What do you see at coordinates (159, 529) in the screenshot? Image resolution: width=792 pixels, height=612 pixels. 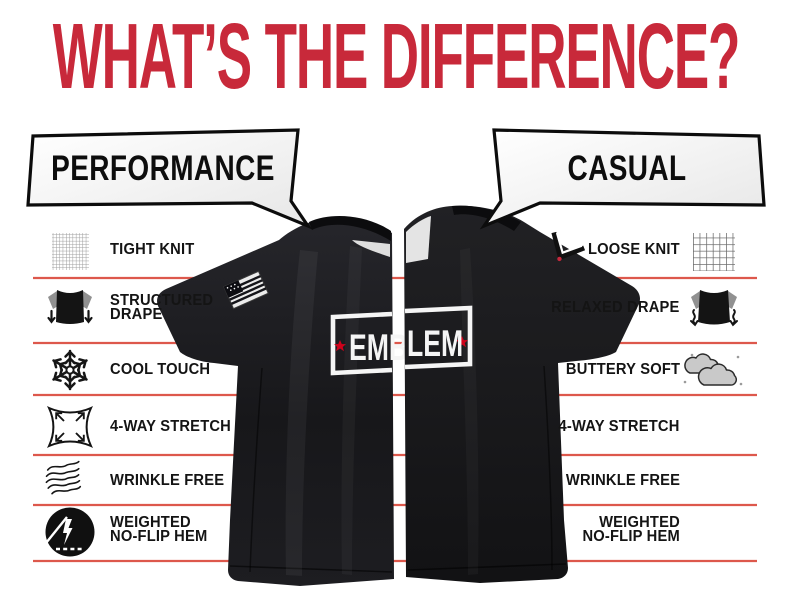 I see `feature-label-weighted-hem-left: WEIGHTED NO-FLIP HEM` at bounding box center [159, 529].